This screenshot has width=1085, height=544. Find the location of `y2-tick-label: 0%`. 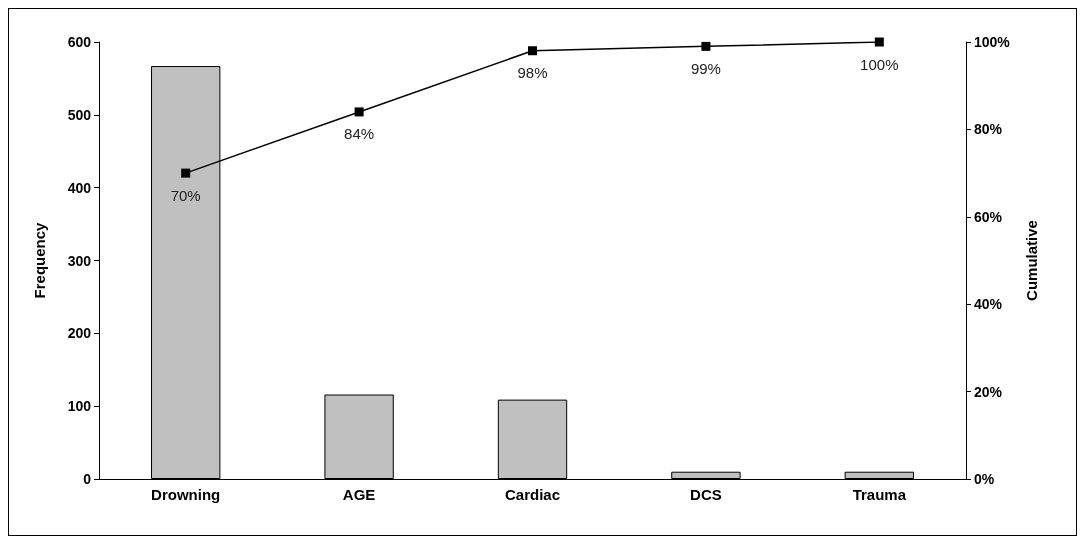

y2-tick-label: 0% is located at coordinates (984, 479).